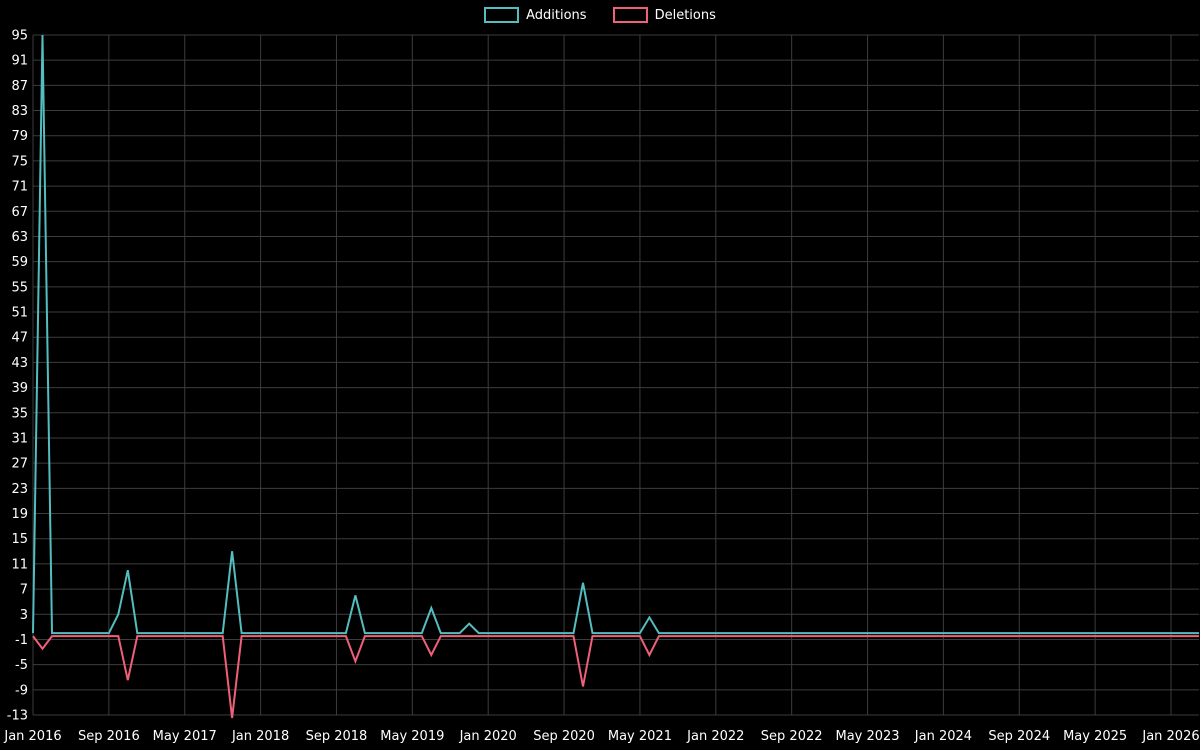 Image resolution: width=1200 pixels, height=750 pixels. What do you see at coordinates (19, 413) in the screenshot?
I see `y-tick-label: 35` at bounding box center [19, 413].